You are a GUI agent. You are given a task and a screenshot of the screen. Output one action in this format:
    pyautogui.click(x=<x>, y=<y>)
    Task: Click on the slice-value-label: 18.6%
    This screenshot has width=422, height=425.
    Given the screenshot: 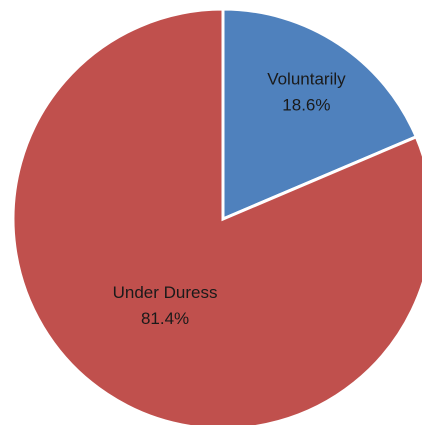 What is the action you would take?
    pyautogui.click(x=306, y=104)
    